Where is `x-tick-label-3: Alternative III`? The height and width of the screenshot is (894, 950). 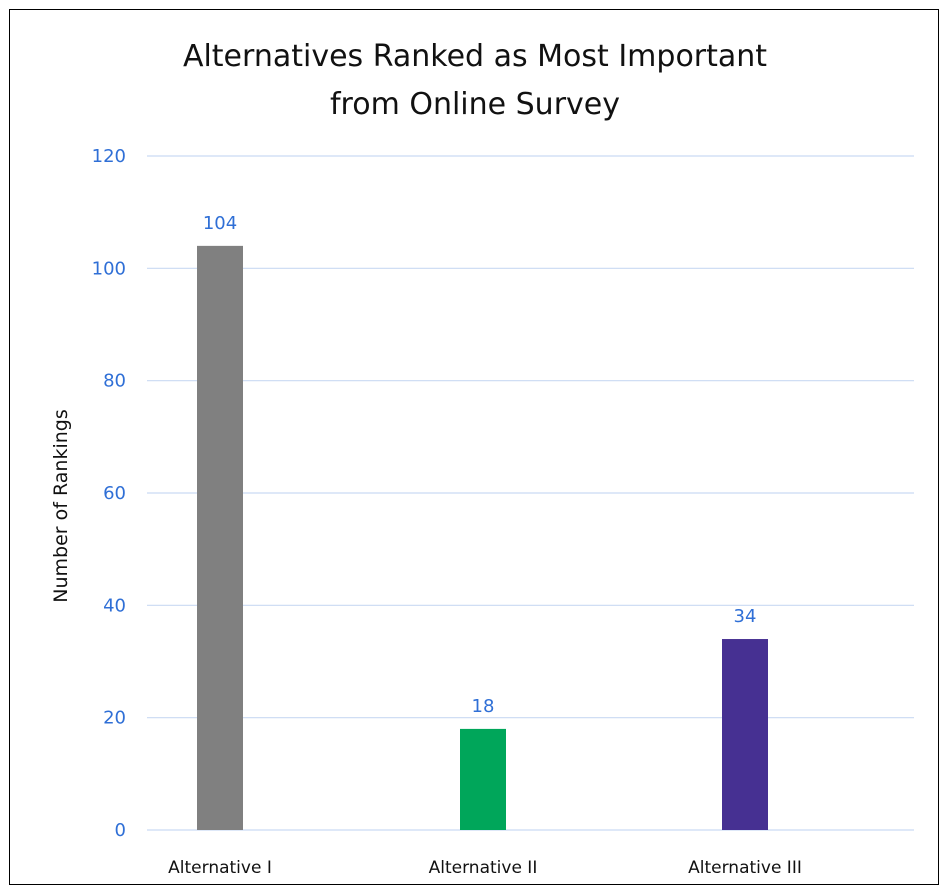
x-tick-label-3: Alternative III is located at coordinates (745, 868).